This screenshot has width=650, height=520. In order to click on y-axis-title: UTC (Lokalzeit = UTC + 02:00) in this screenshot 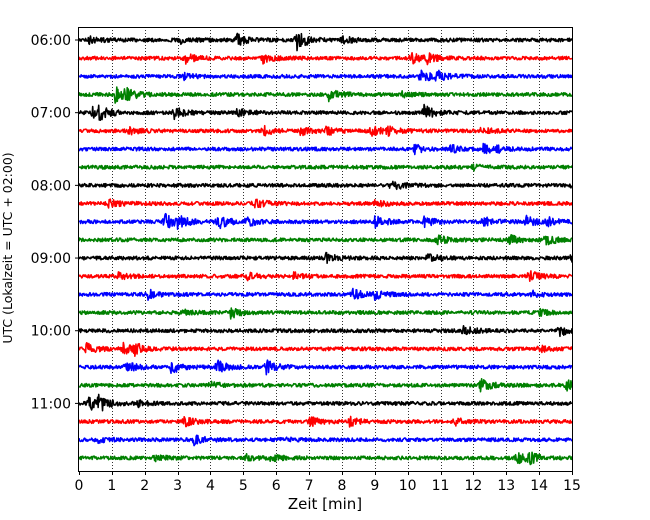, I will do `click(7, 247)`.